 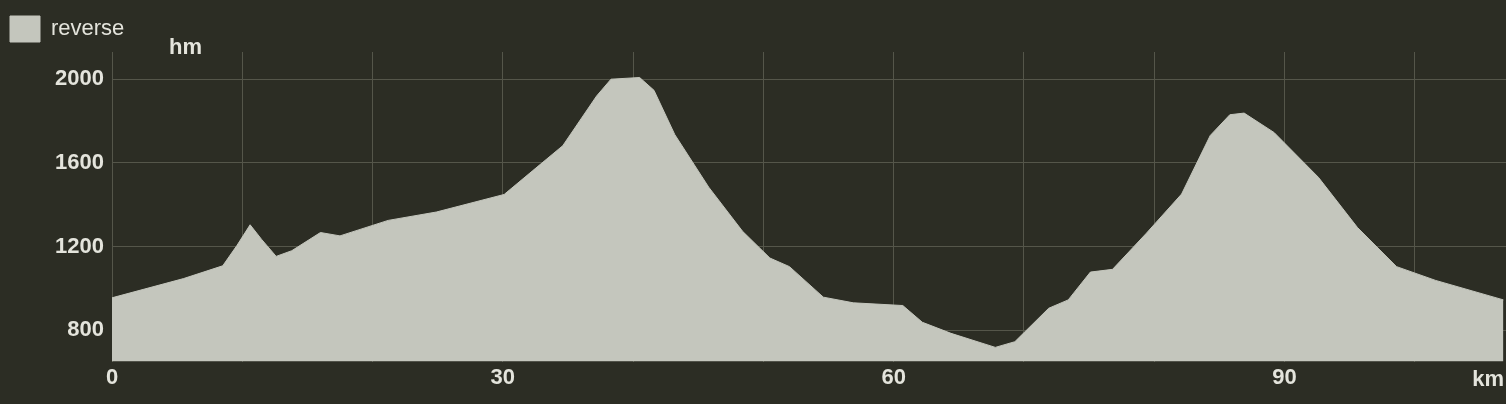 What do you see at coordinates (79, 161) in the screenshot?
I see `y-tick-label: 1600` at bounding box center [79, 161].